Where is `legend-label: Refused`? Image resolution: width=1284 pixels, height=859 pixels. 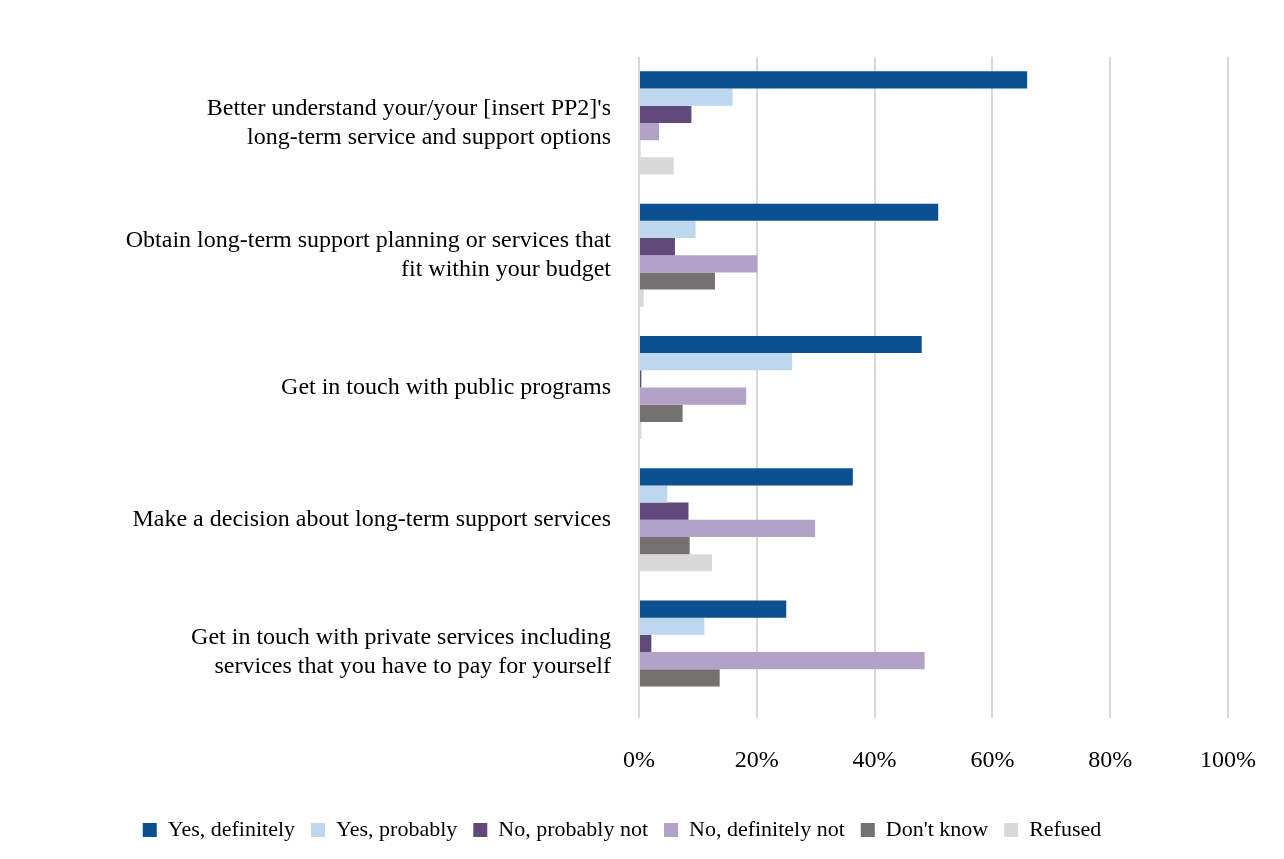
legend-label: Refused is located at coordinates (1065, 828).